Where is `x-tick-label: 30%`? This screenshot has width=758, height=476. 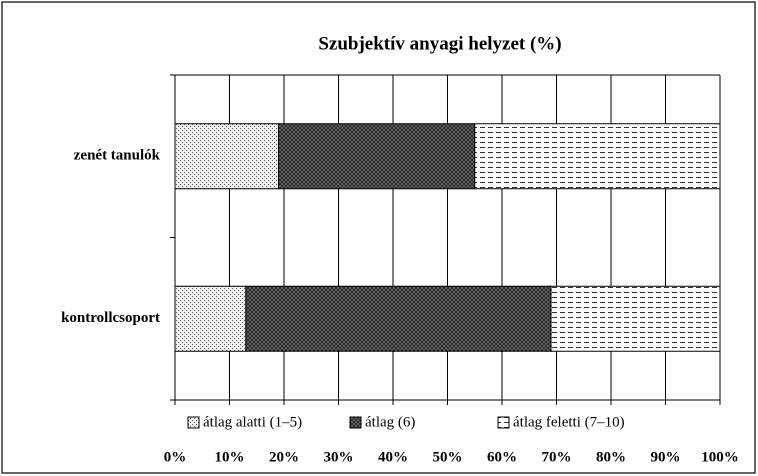 x-tick-label: 30% is located at coordinates (339, 457).